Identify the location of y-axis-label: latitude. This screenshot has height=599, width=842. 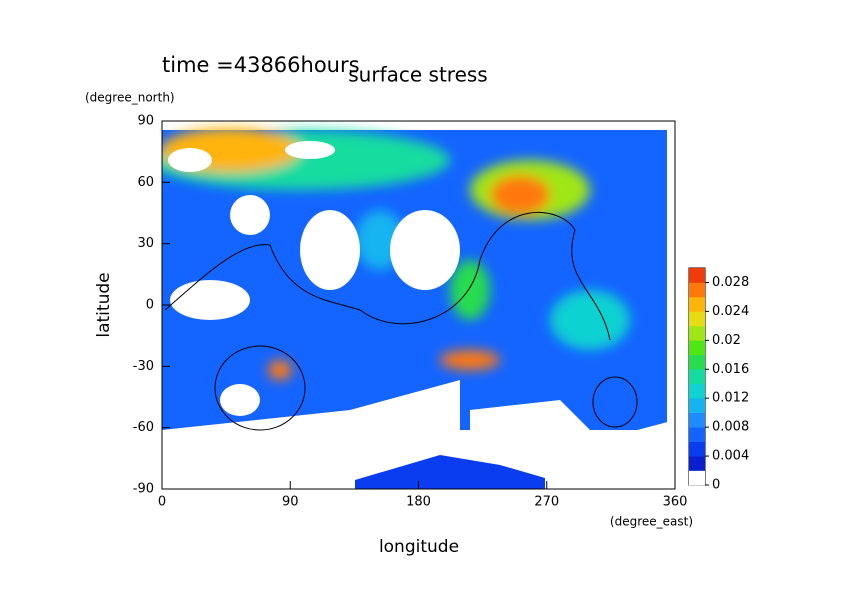
(104, 304).